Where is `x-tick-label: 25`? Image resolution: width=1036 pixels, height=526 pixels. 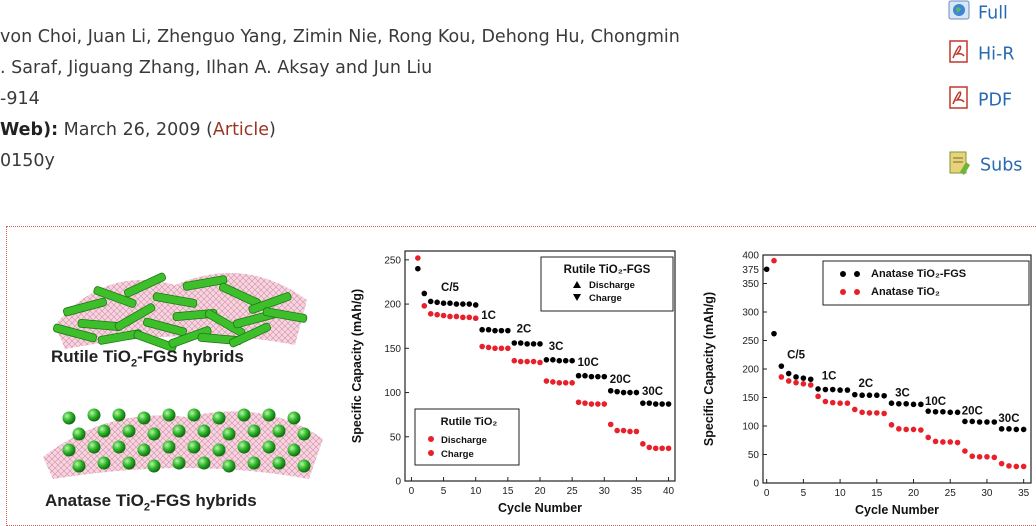 x-tick-label: 25 is located at coordinates (573, 491).